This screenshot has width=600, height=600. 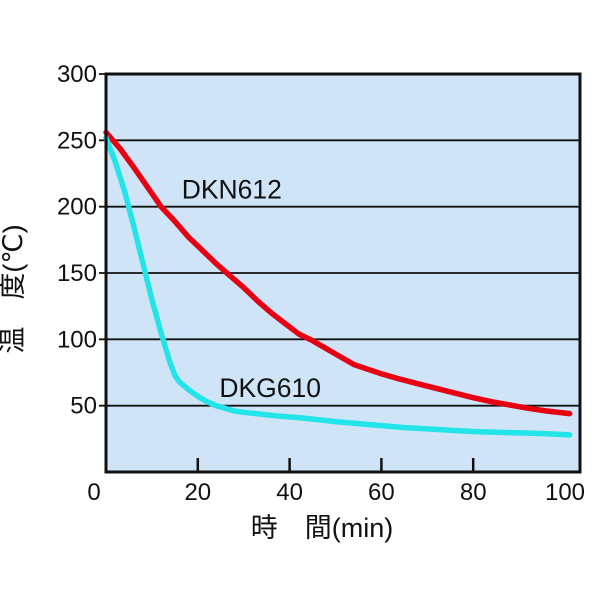 I want to click on y-tick-label-300: 300, so click(x=77, y=74).